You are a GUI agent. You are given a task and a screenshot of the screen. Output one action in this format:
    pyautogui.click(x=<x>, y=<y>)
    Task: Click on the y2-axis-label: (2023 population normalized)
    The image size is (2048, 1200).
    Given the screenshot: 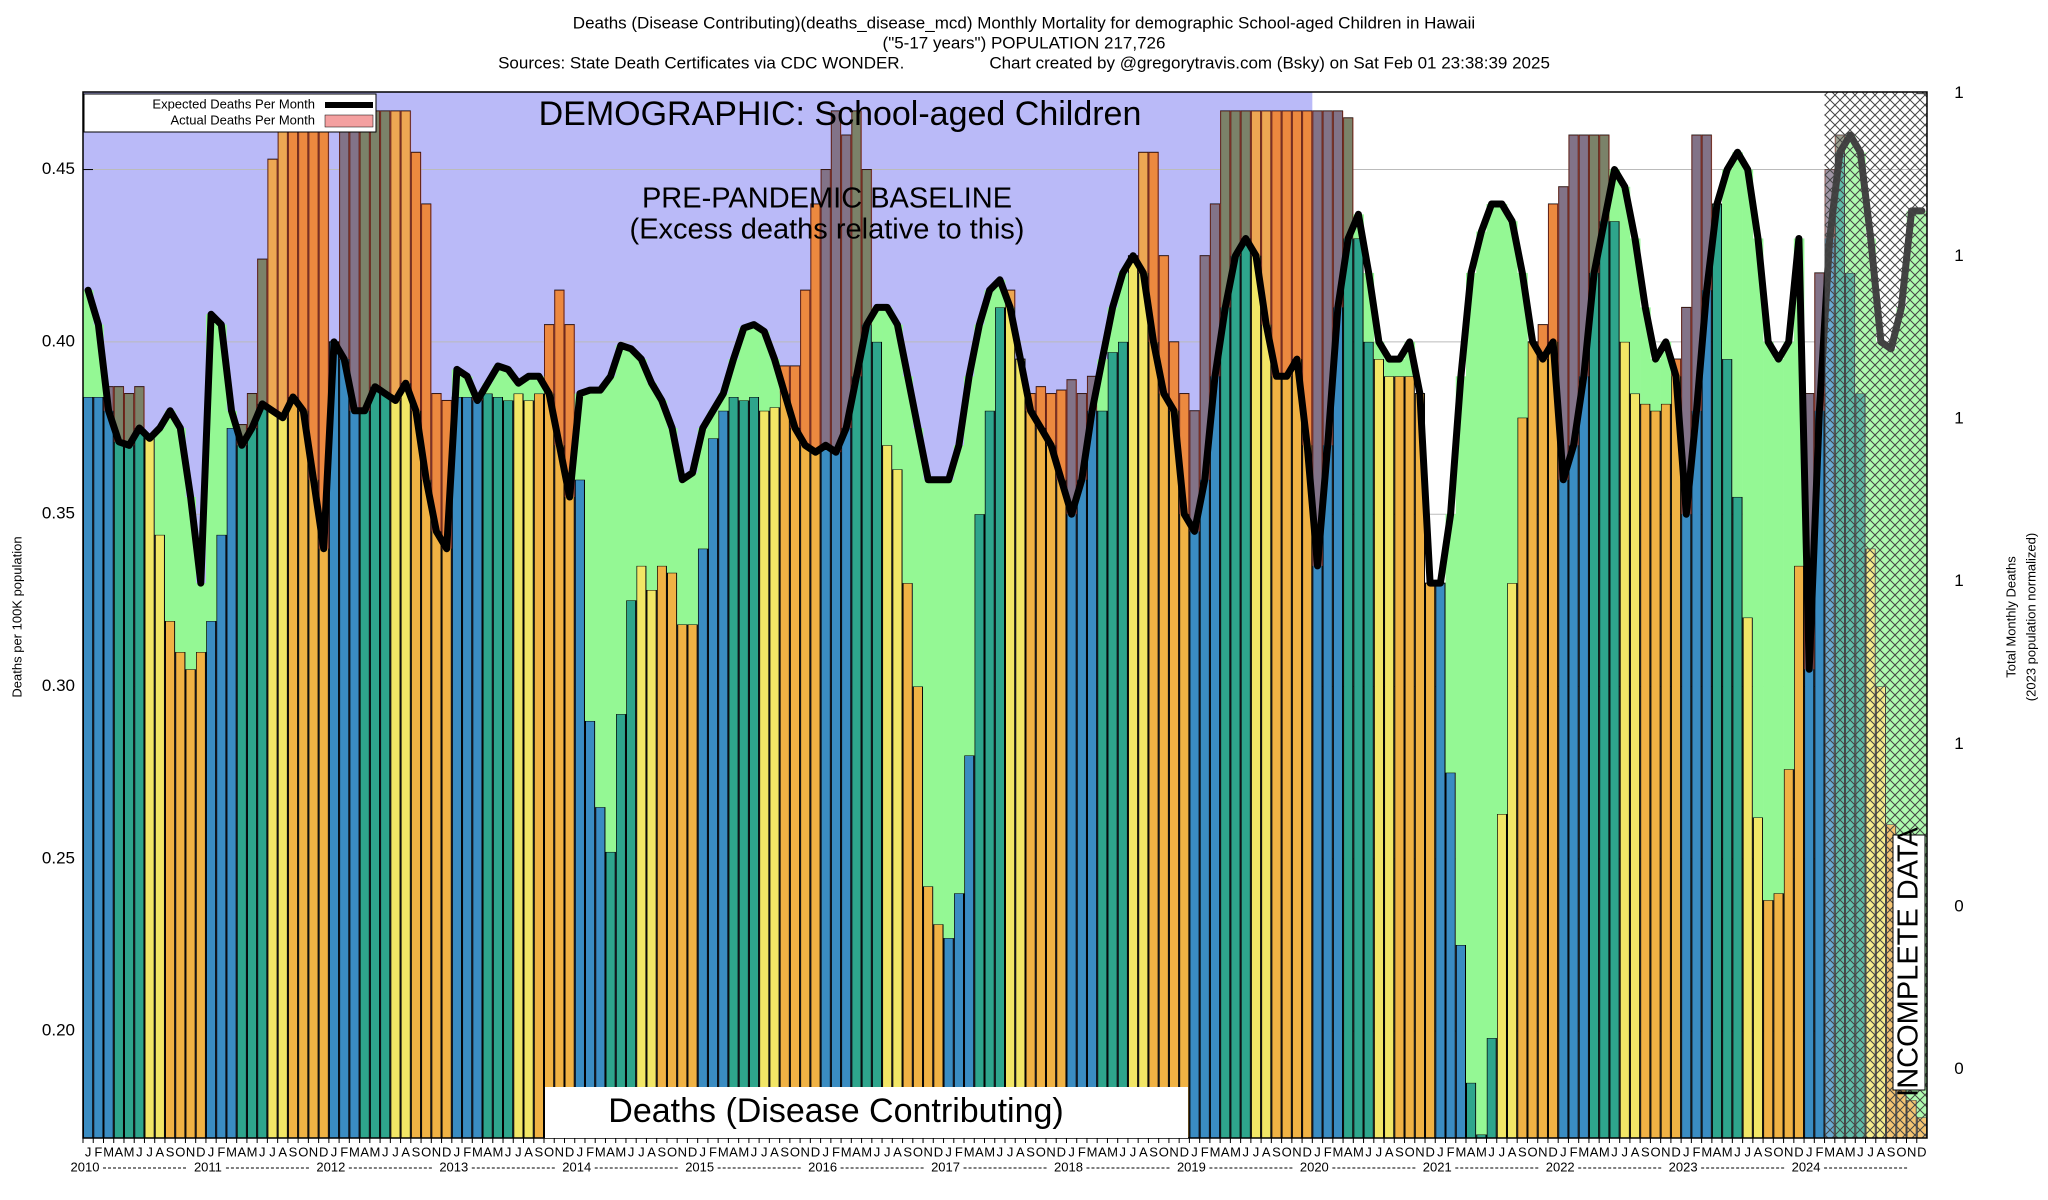 What is the action you would take?
    pyautogui.click(x=2030, y=617)
    